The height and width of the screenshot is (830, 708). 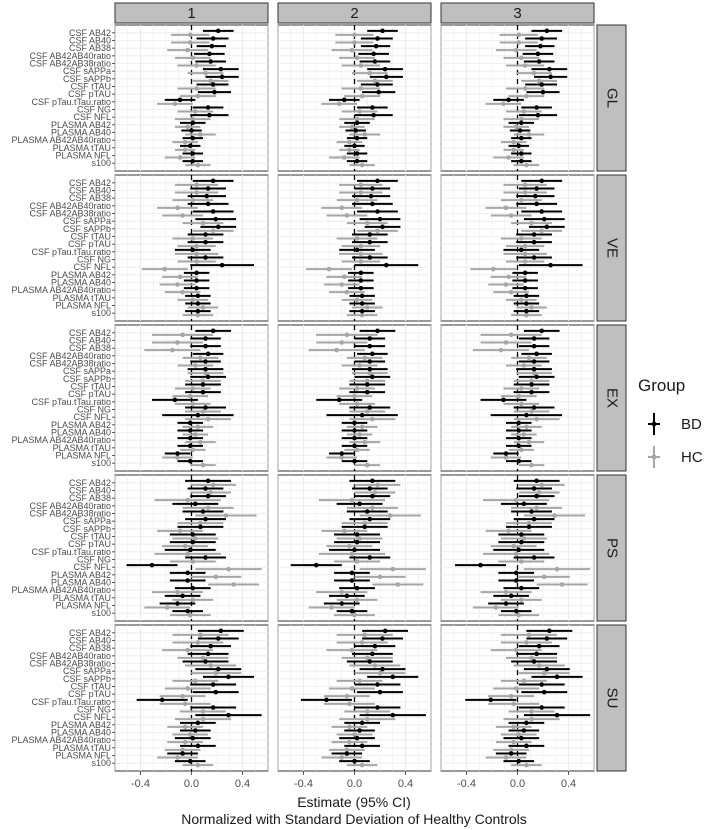 I want to click on legend-label-BD: BD, so click(x=691, y=424).